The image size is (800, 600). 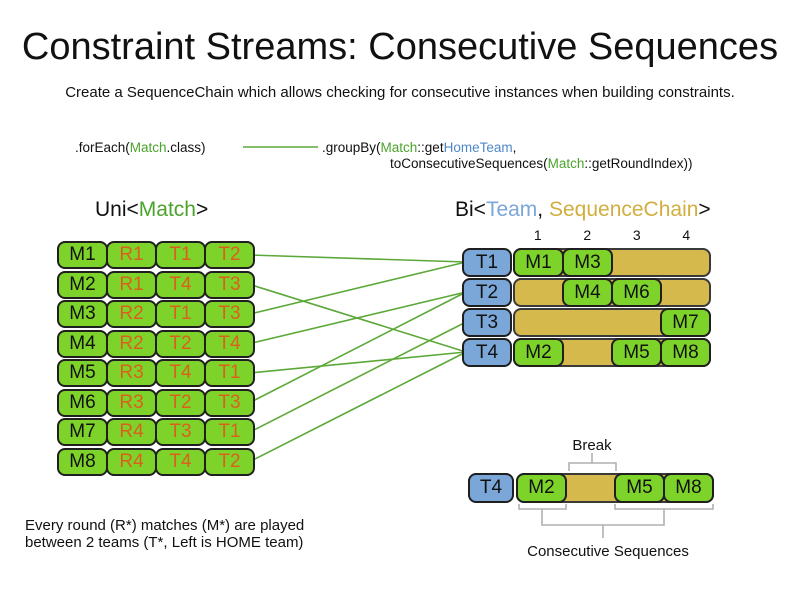 What do you see at coordinates (542, 507) in the screenshot?
I see `sequence-bracket-left` at bounding box center [542, 507].